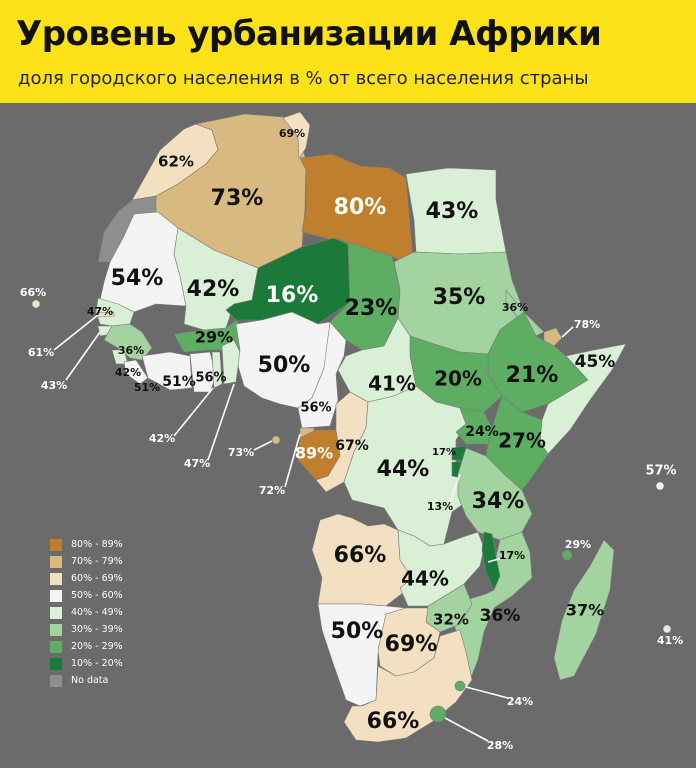 This screenshot has width=696, height=768. I want to click on region-label-mauritius: 41%, so click(670, 640).